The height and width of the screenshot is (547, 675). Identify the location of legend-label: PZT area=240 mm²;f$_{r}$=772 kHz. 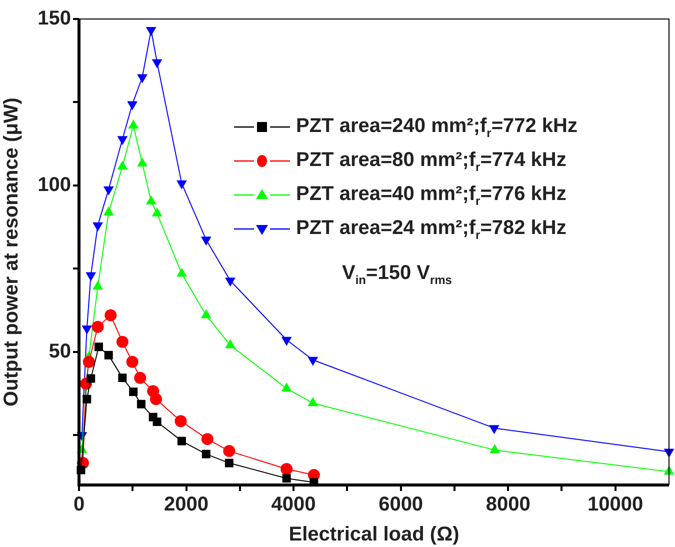
(437, 127).